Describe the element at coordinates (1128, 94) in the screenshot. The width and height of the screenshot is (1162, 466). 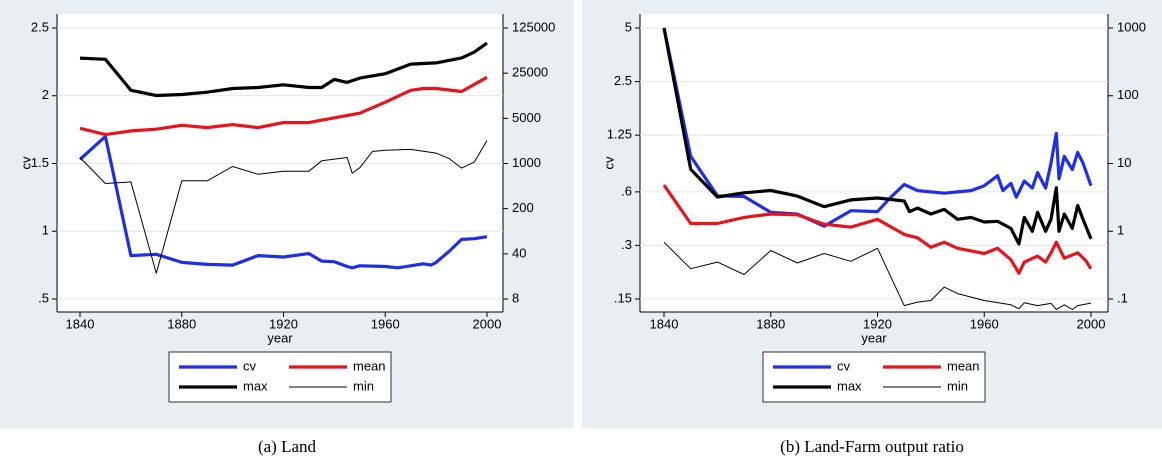
I see `y2-tick-label: 100` at that location.